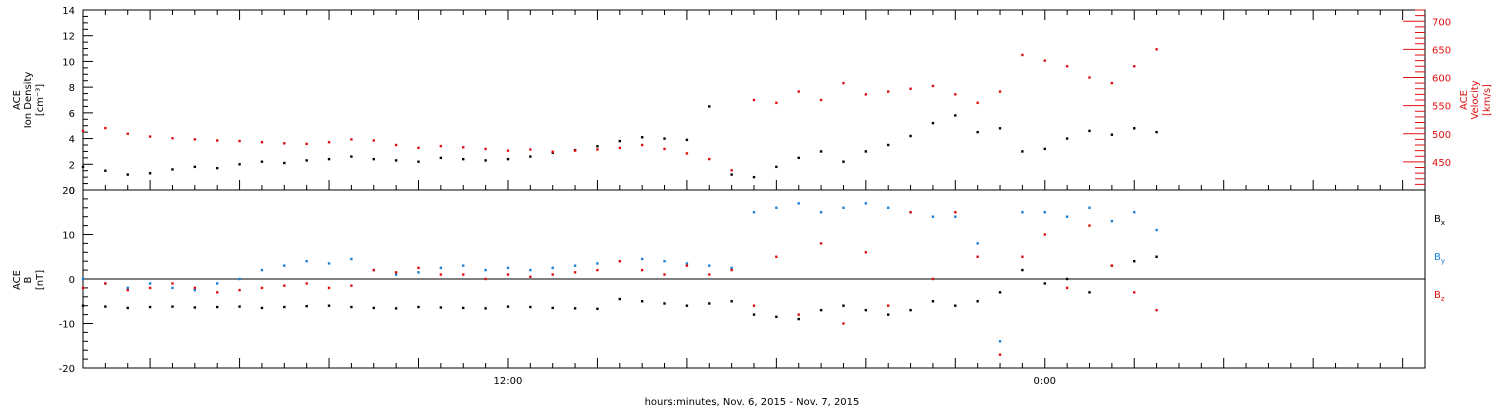 This screenshot has height=410, width=1500. Describe the element at coordinates (72, 88) in the screenshot. I see `density-tick-label: 8` at that location.